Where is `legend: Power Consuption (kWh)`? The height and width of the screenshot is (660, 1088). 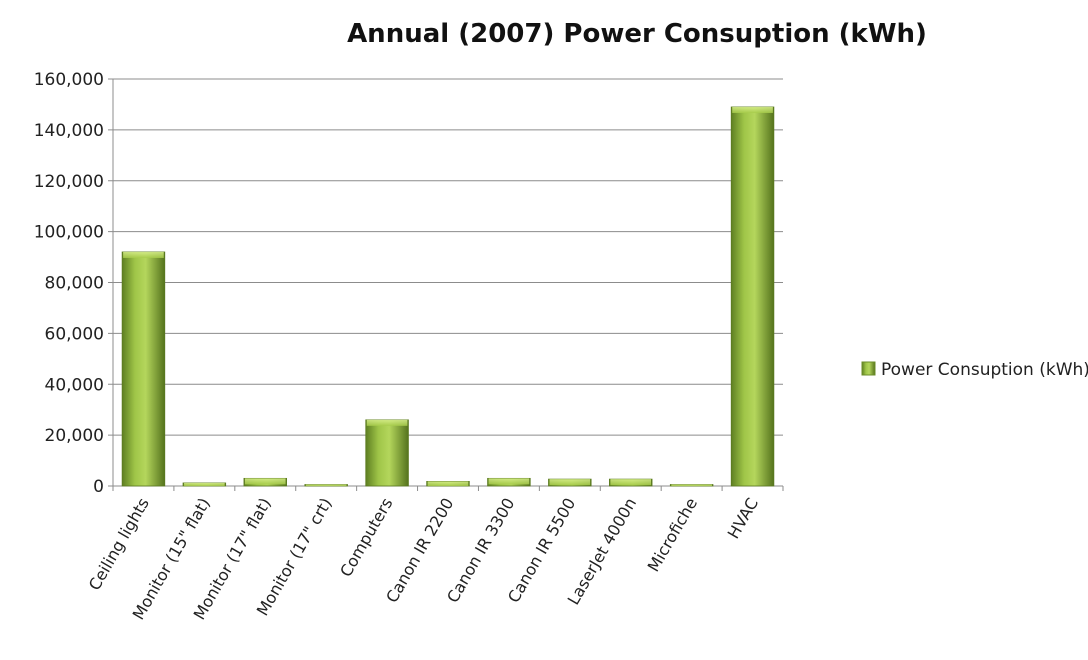
legend: Power Consuption (kWh) is located at coordinates (974, 370).